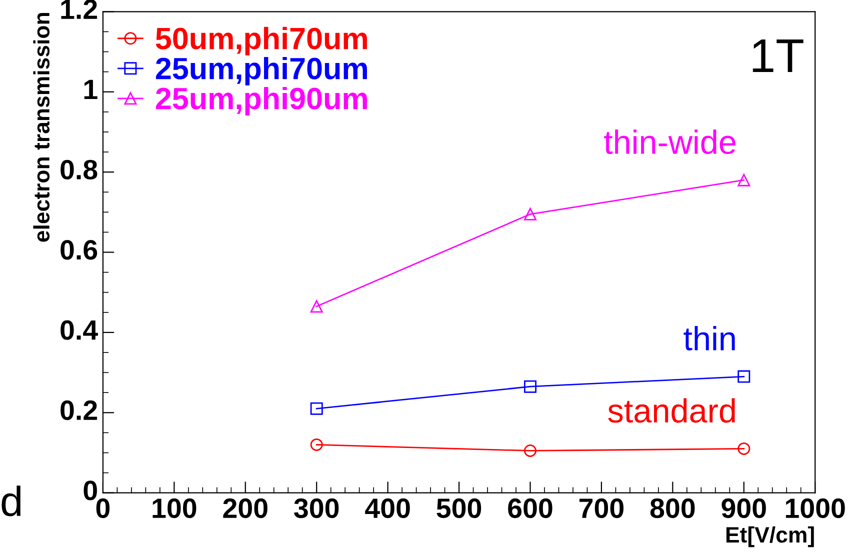 The image size is (858, 555). What do you see at coordinates (744, 508) in the screenshot?
I see `x-tick-label: 900` at bounding box center [744, 508].